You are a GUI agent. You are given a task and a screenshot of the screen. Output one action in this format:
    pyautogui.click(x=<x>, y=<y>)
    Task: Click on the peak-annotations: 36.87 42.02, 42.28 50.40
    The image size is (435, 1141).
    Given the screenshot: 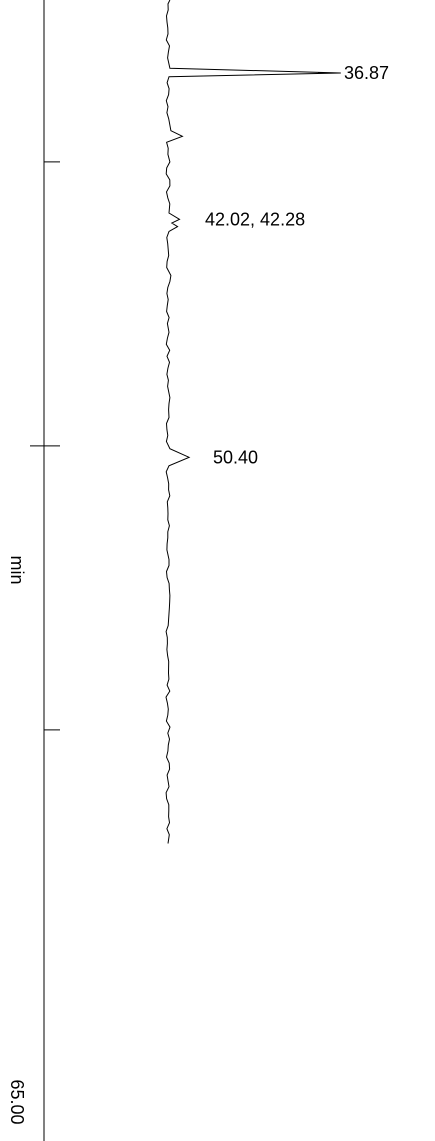 What is the action you would take?
    pyautogui.click(x=297, y=265)
    